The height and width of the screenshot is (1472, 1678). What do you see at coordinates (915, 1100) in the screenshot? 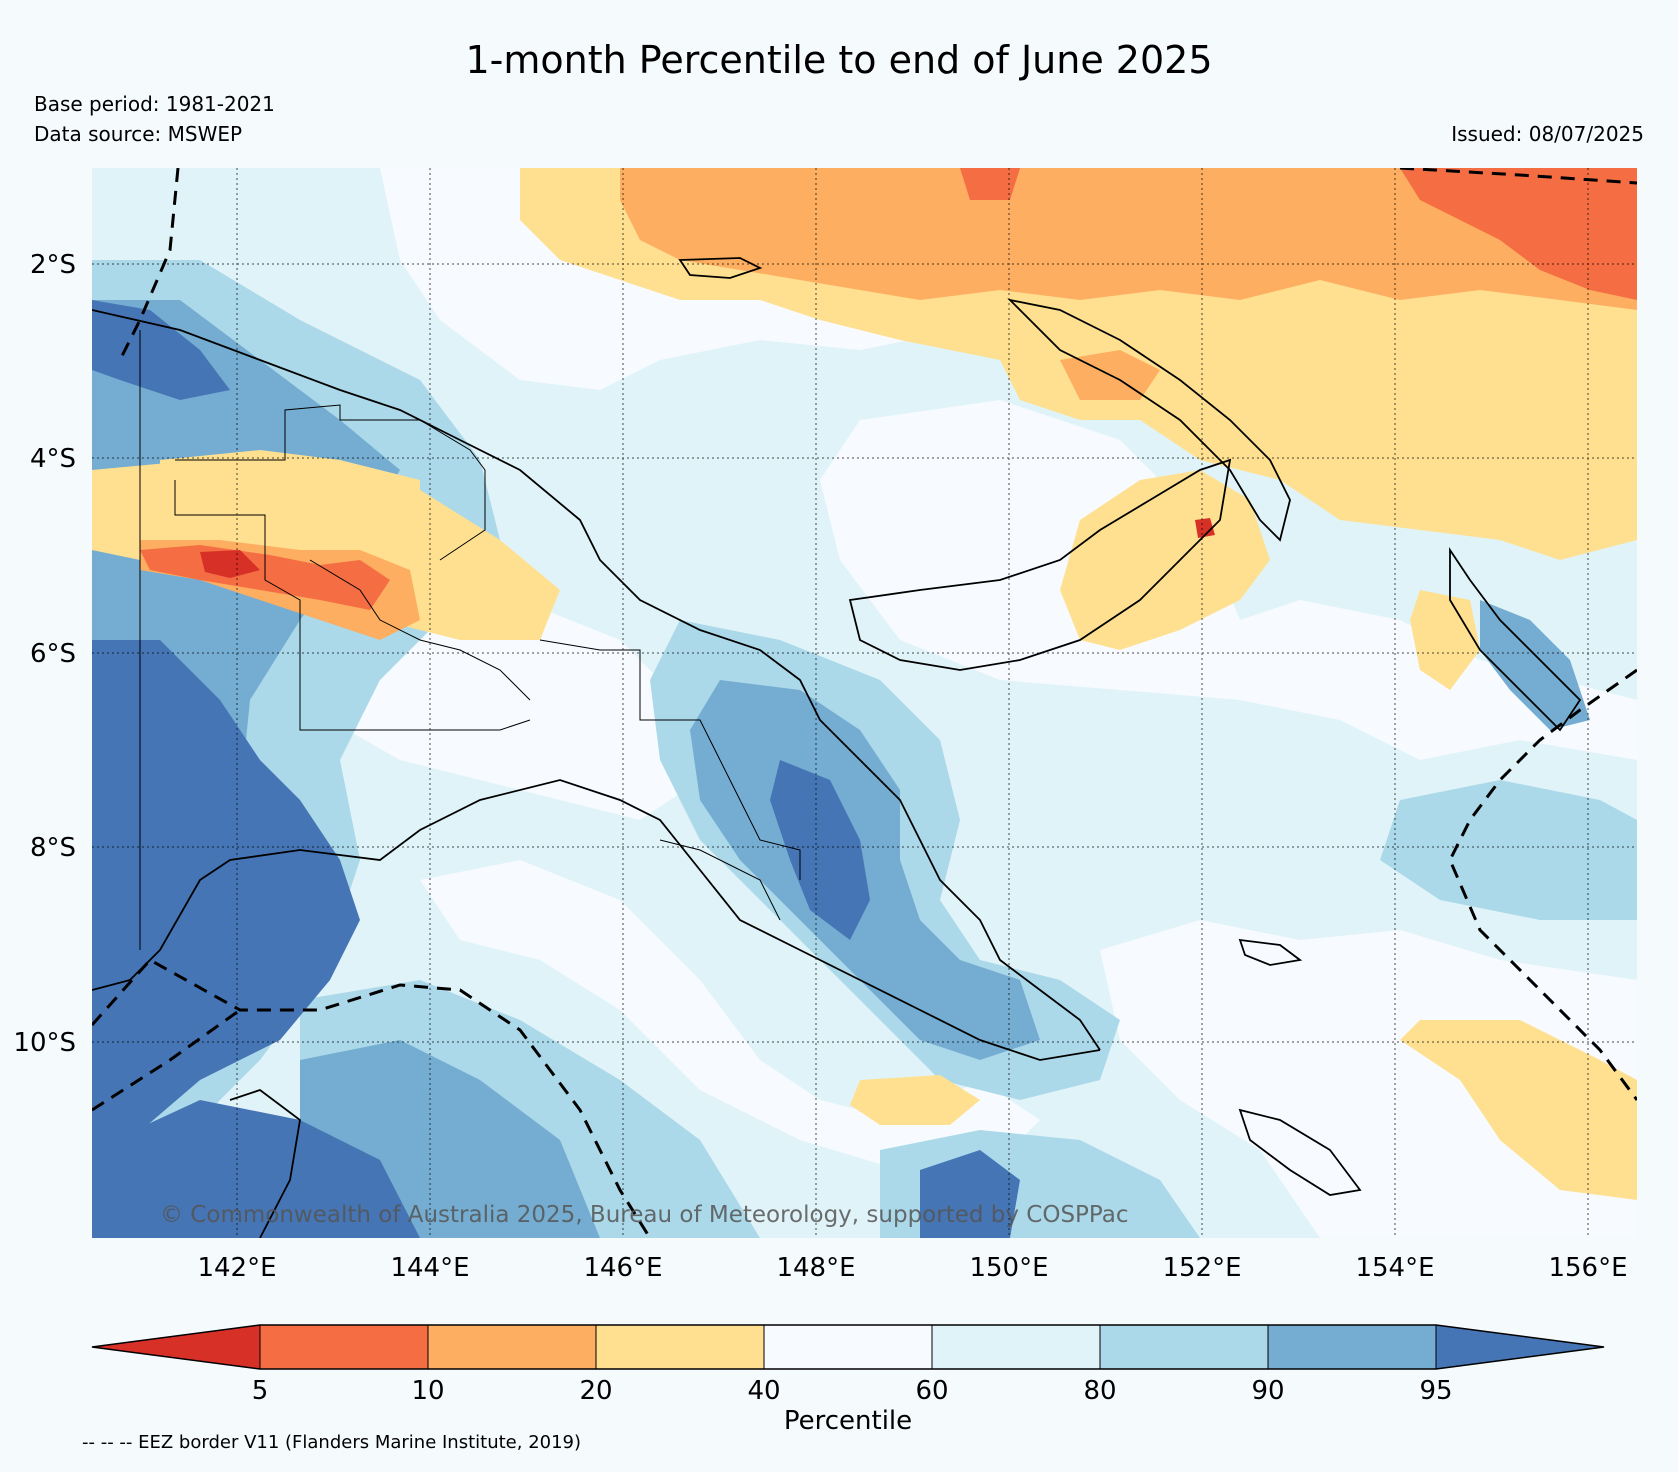
I see `contour-20-40-milne` at bounding box center [915, 1100].